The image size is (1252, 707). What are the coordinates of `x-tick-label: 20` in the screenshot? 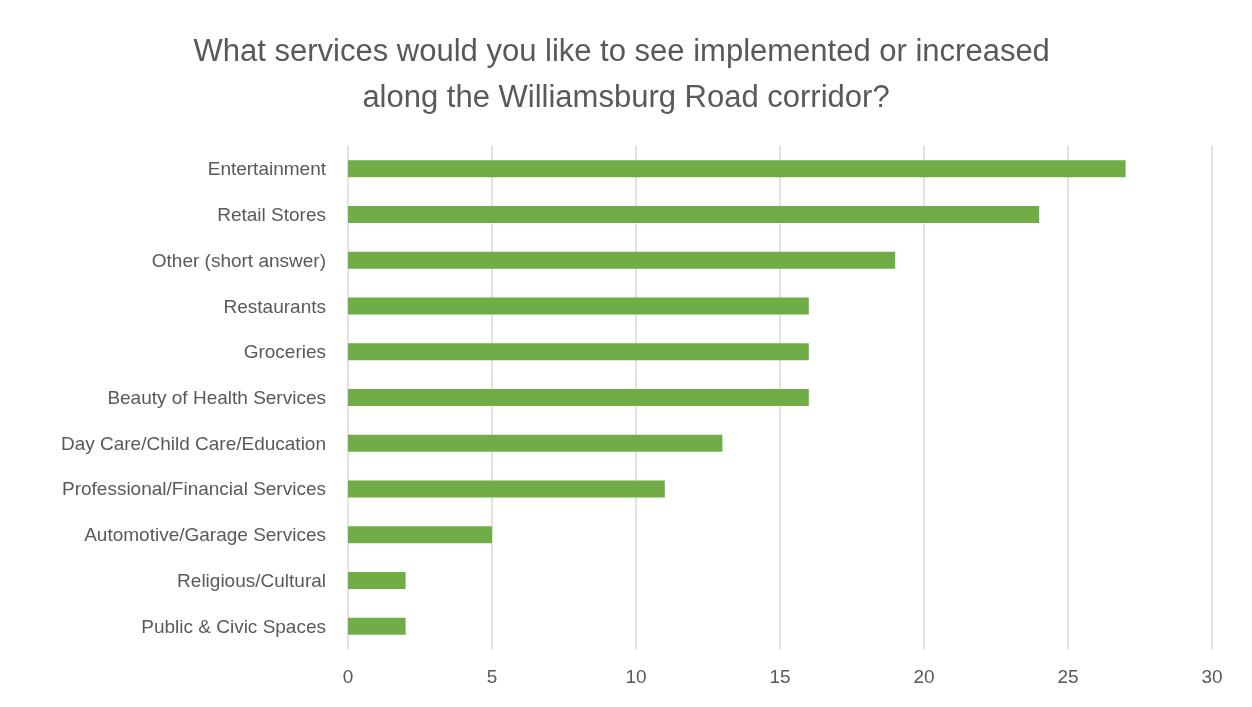 It's located at (924, 676).